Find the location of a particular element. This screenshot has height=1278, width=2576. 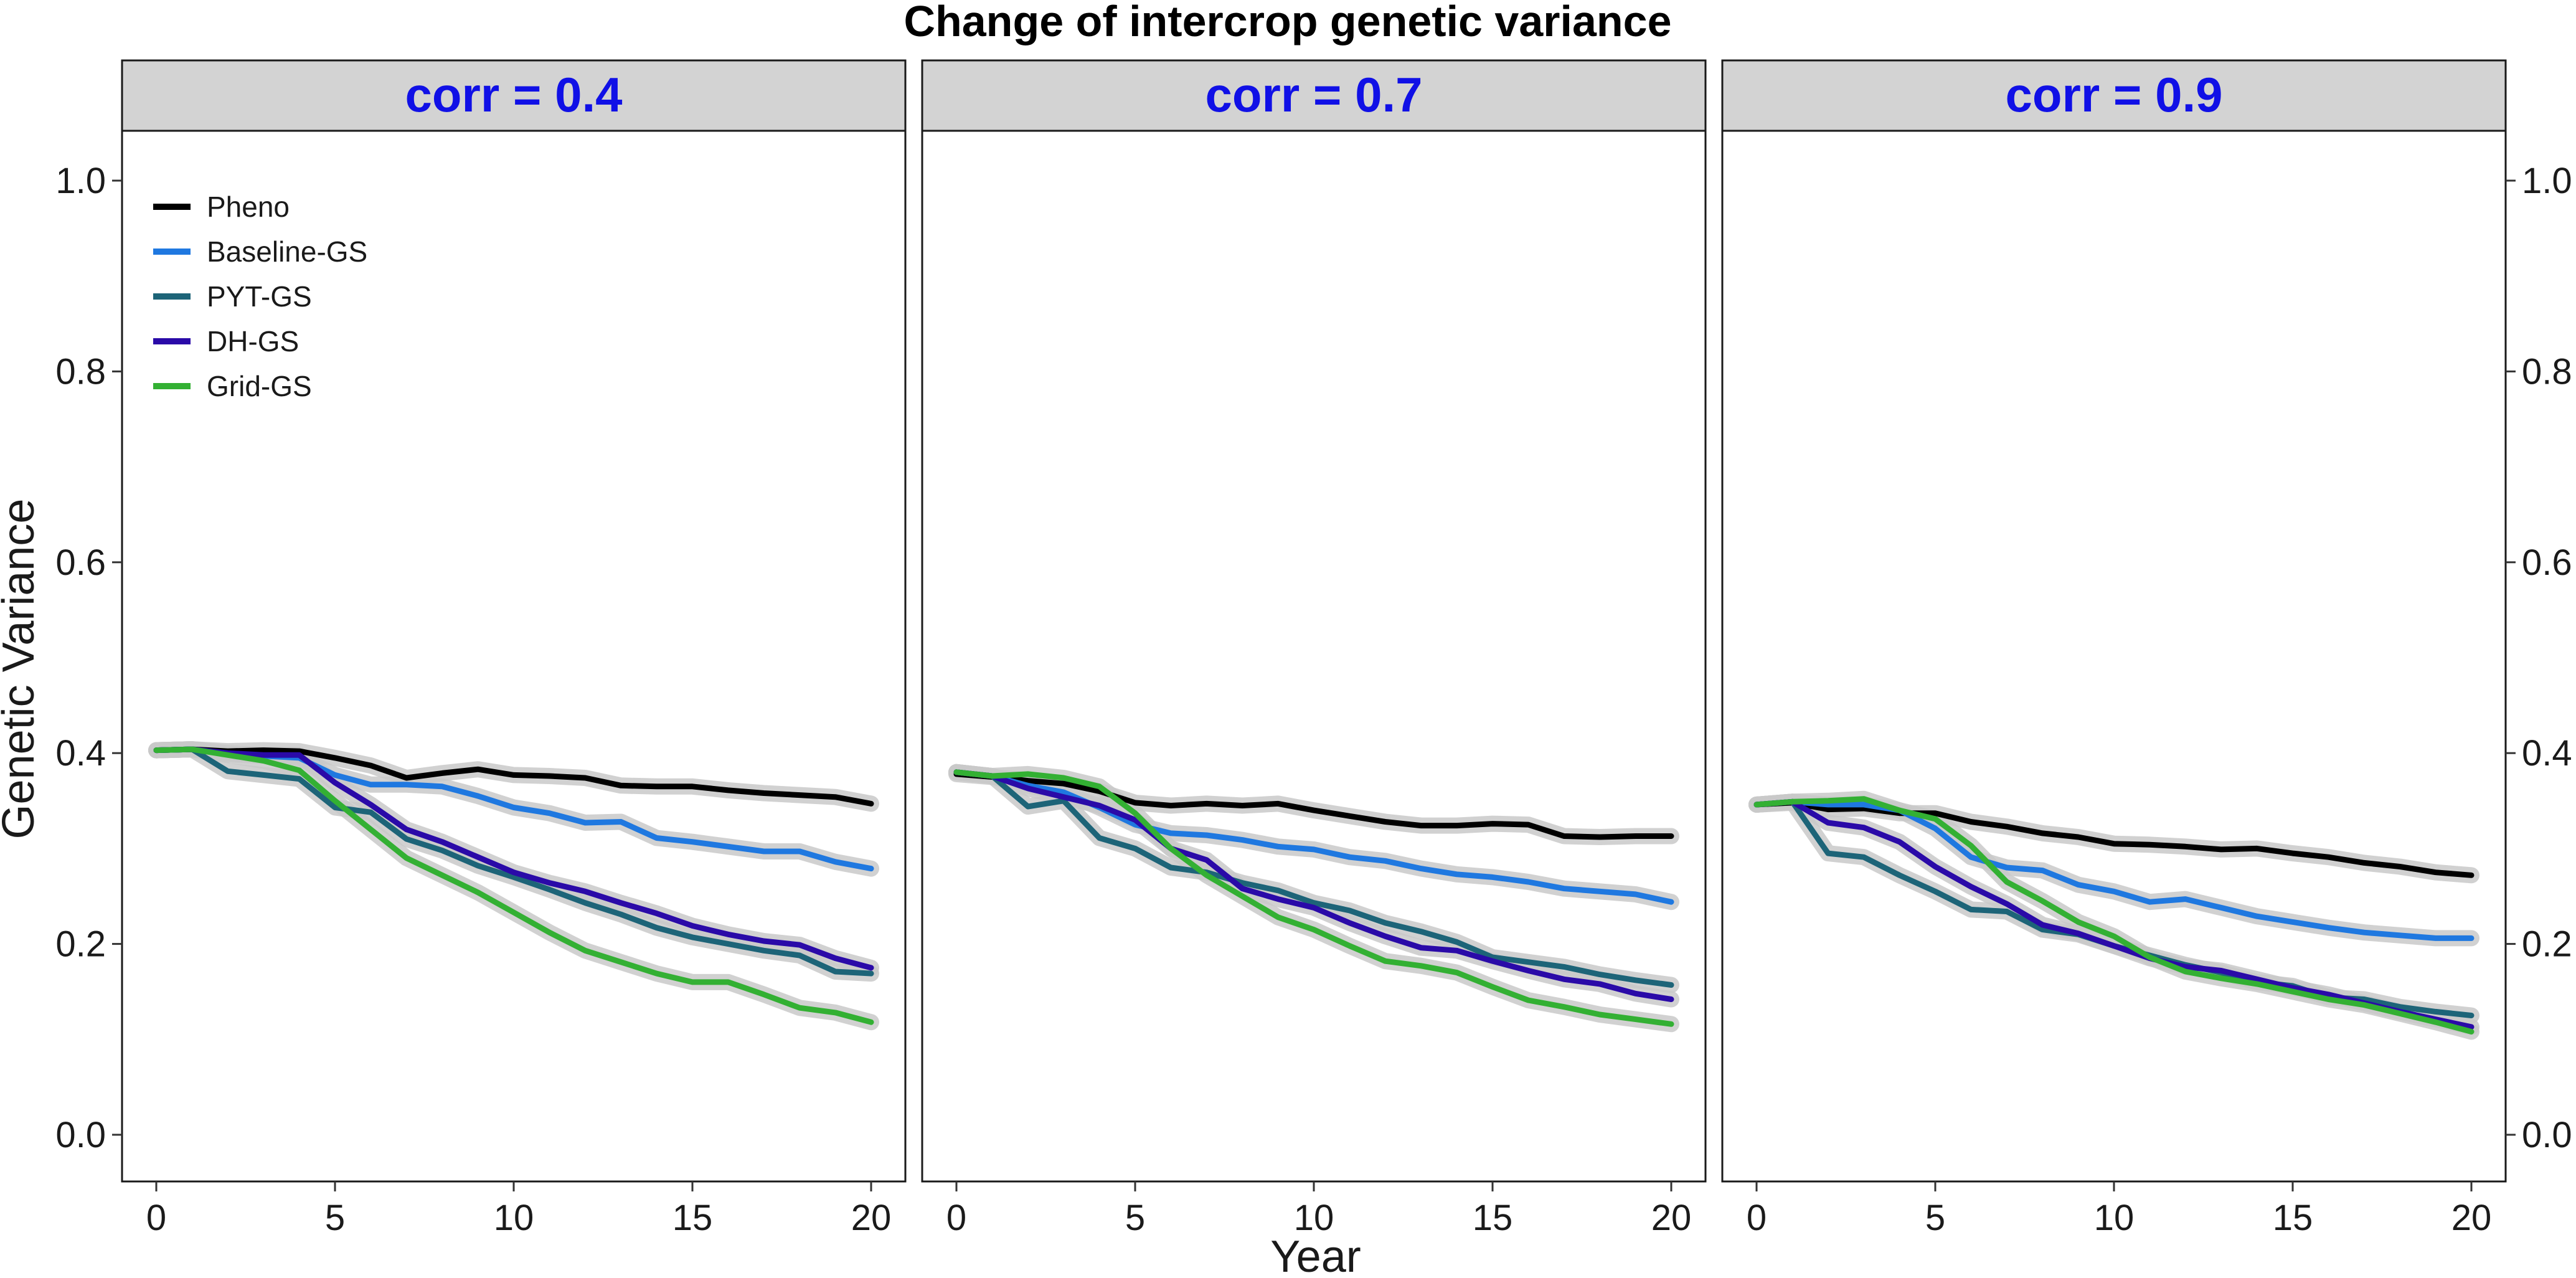

legend: Pheno Baseline-GS PYT-GS DH-GS Grid-GS is located at coordinates (260, 296).